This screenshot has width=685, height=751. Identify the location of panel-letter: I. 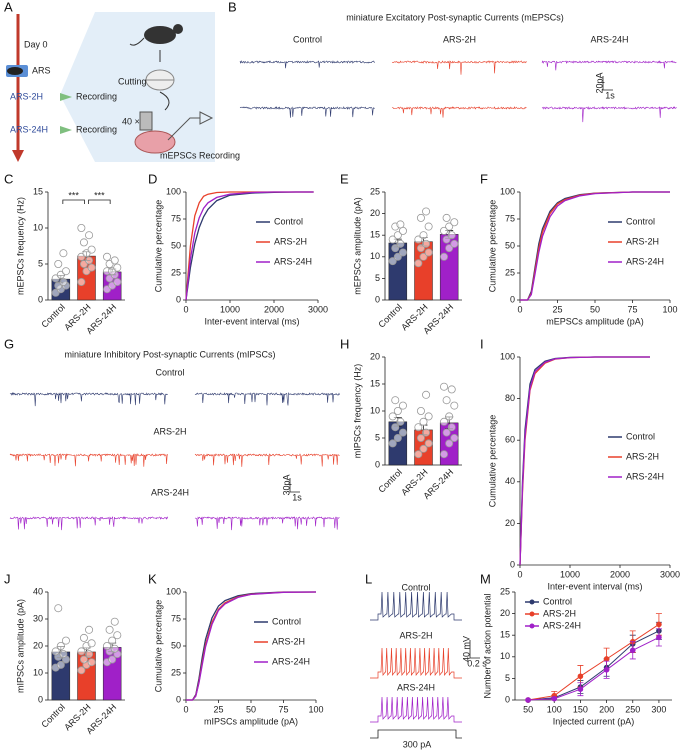
(482, 343).